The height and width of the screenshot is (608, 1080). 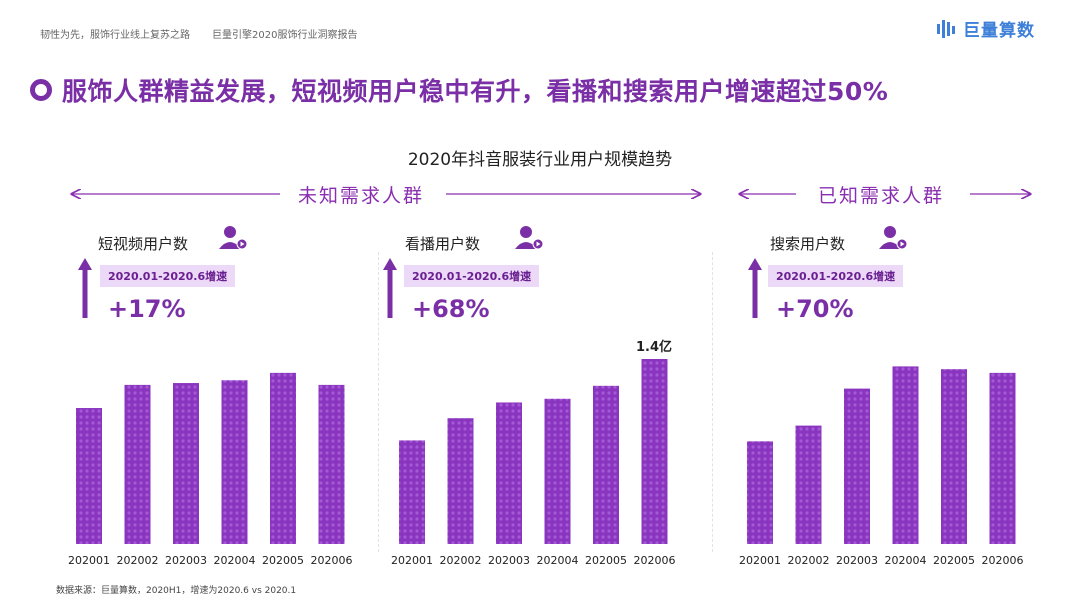 What do you see at coordinates (147, 309) in the screenshot?
I see `growth-value: +17%` at bounding box center [147, 309].